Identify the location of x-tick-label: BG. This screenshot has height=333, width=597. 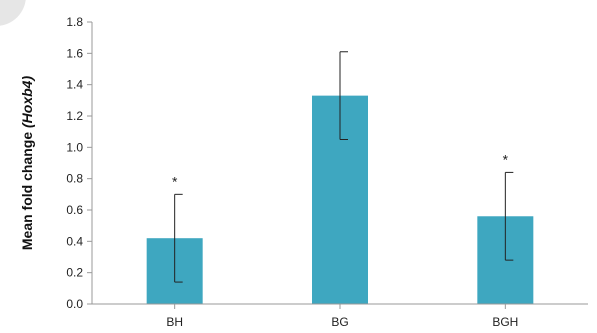
(339, 322).